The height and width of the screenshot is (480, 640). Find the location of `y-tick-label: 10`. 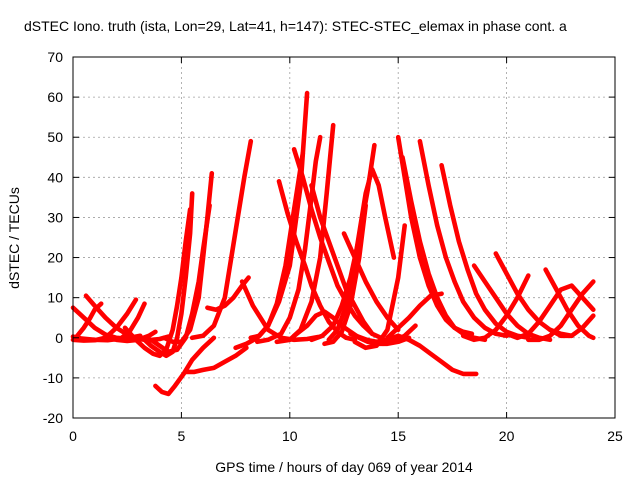

y-tick-label: 10 is located at coordinates (55, 298).